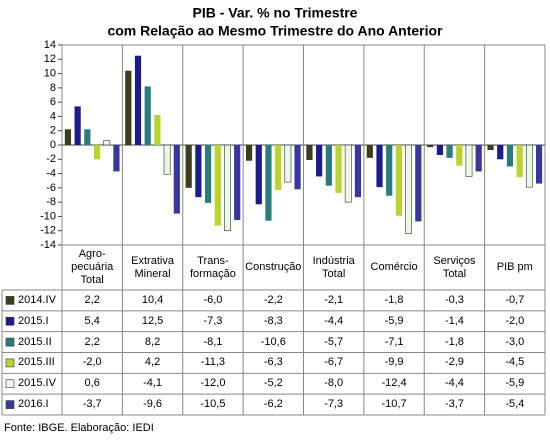 The width and height of the screenshot is (550, 440). What do you see at coordinates (53, 131) in the screenshot?
I see `y-tick-label: 2` at bounding box center [53, 131].